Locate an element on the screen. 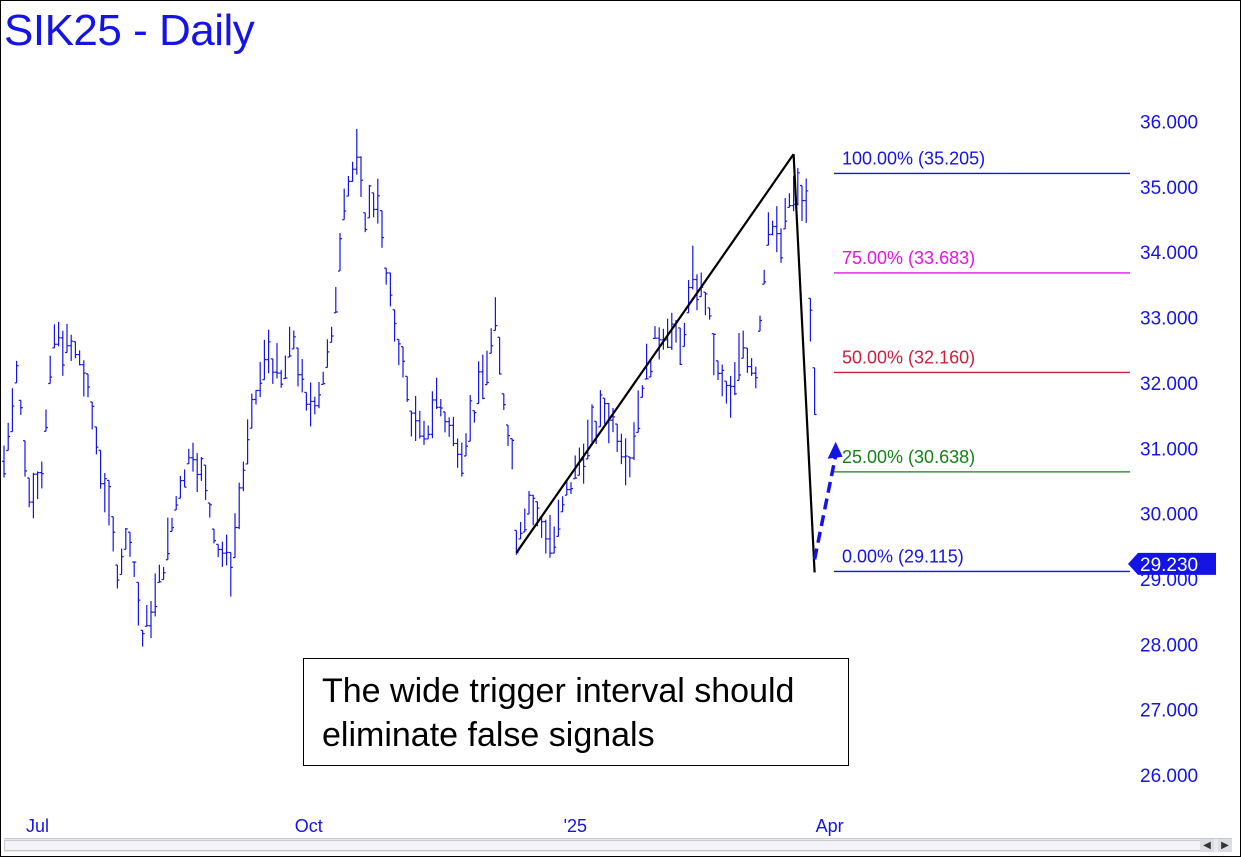 Image resolution: width=1241 pixels, height=857 pixels. y-tick-label: 34.000 is located at coordinates (1169, 253).